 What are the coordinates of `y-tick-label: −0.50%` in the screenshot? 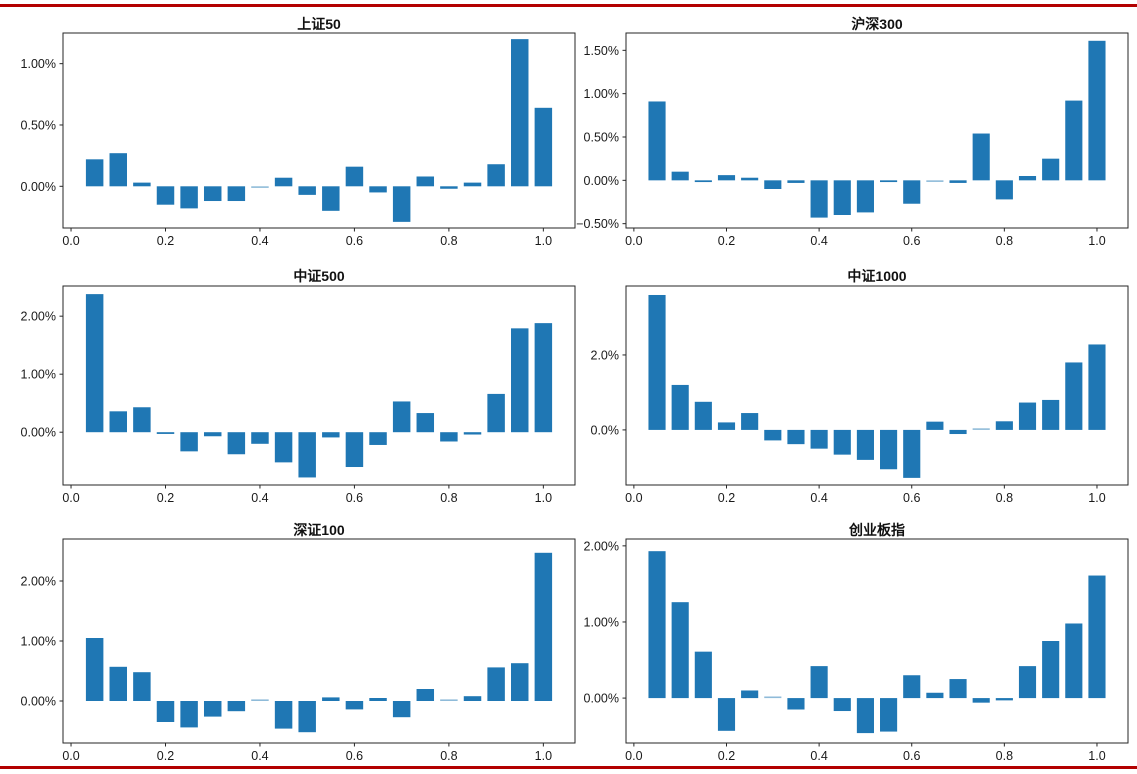 It's located at (597, 224).